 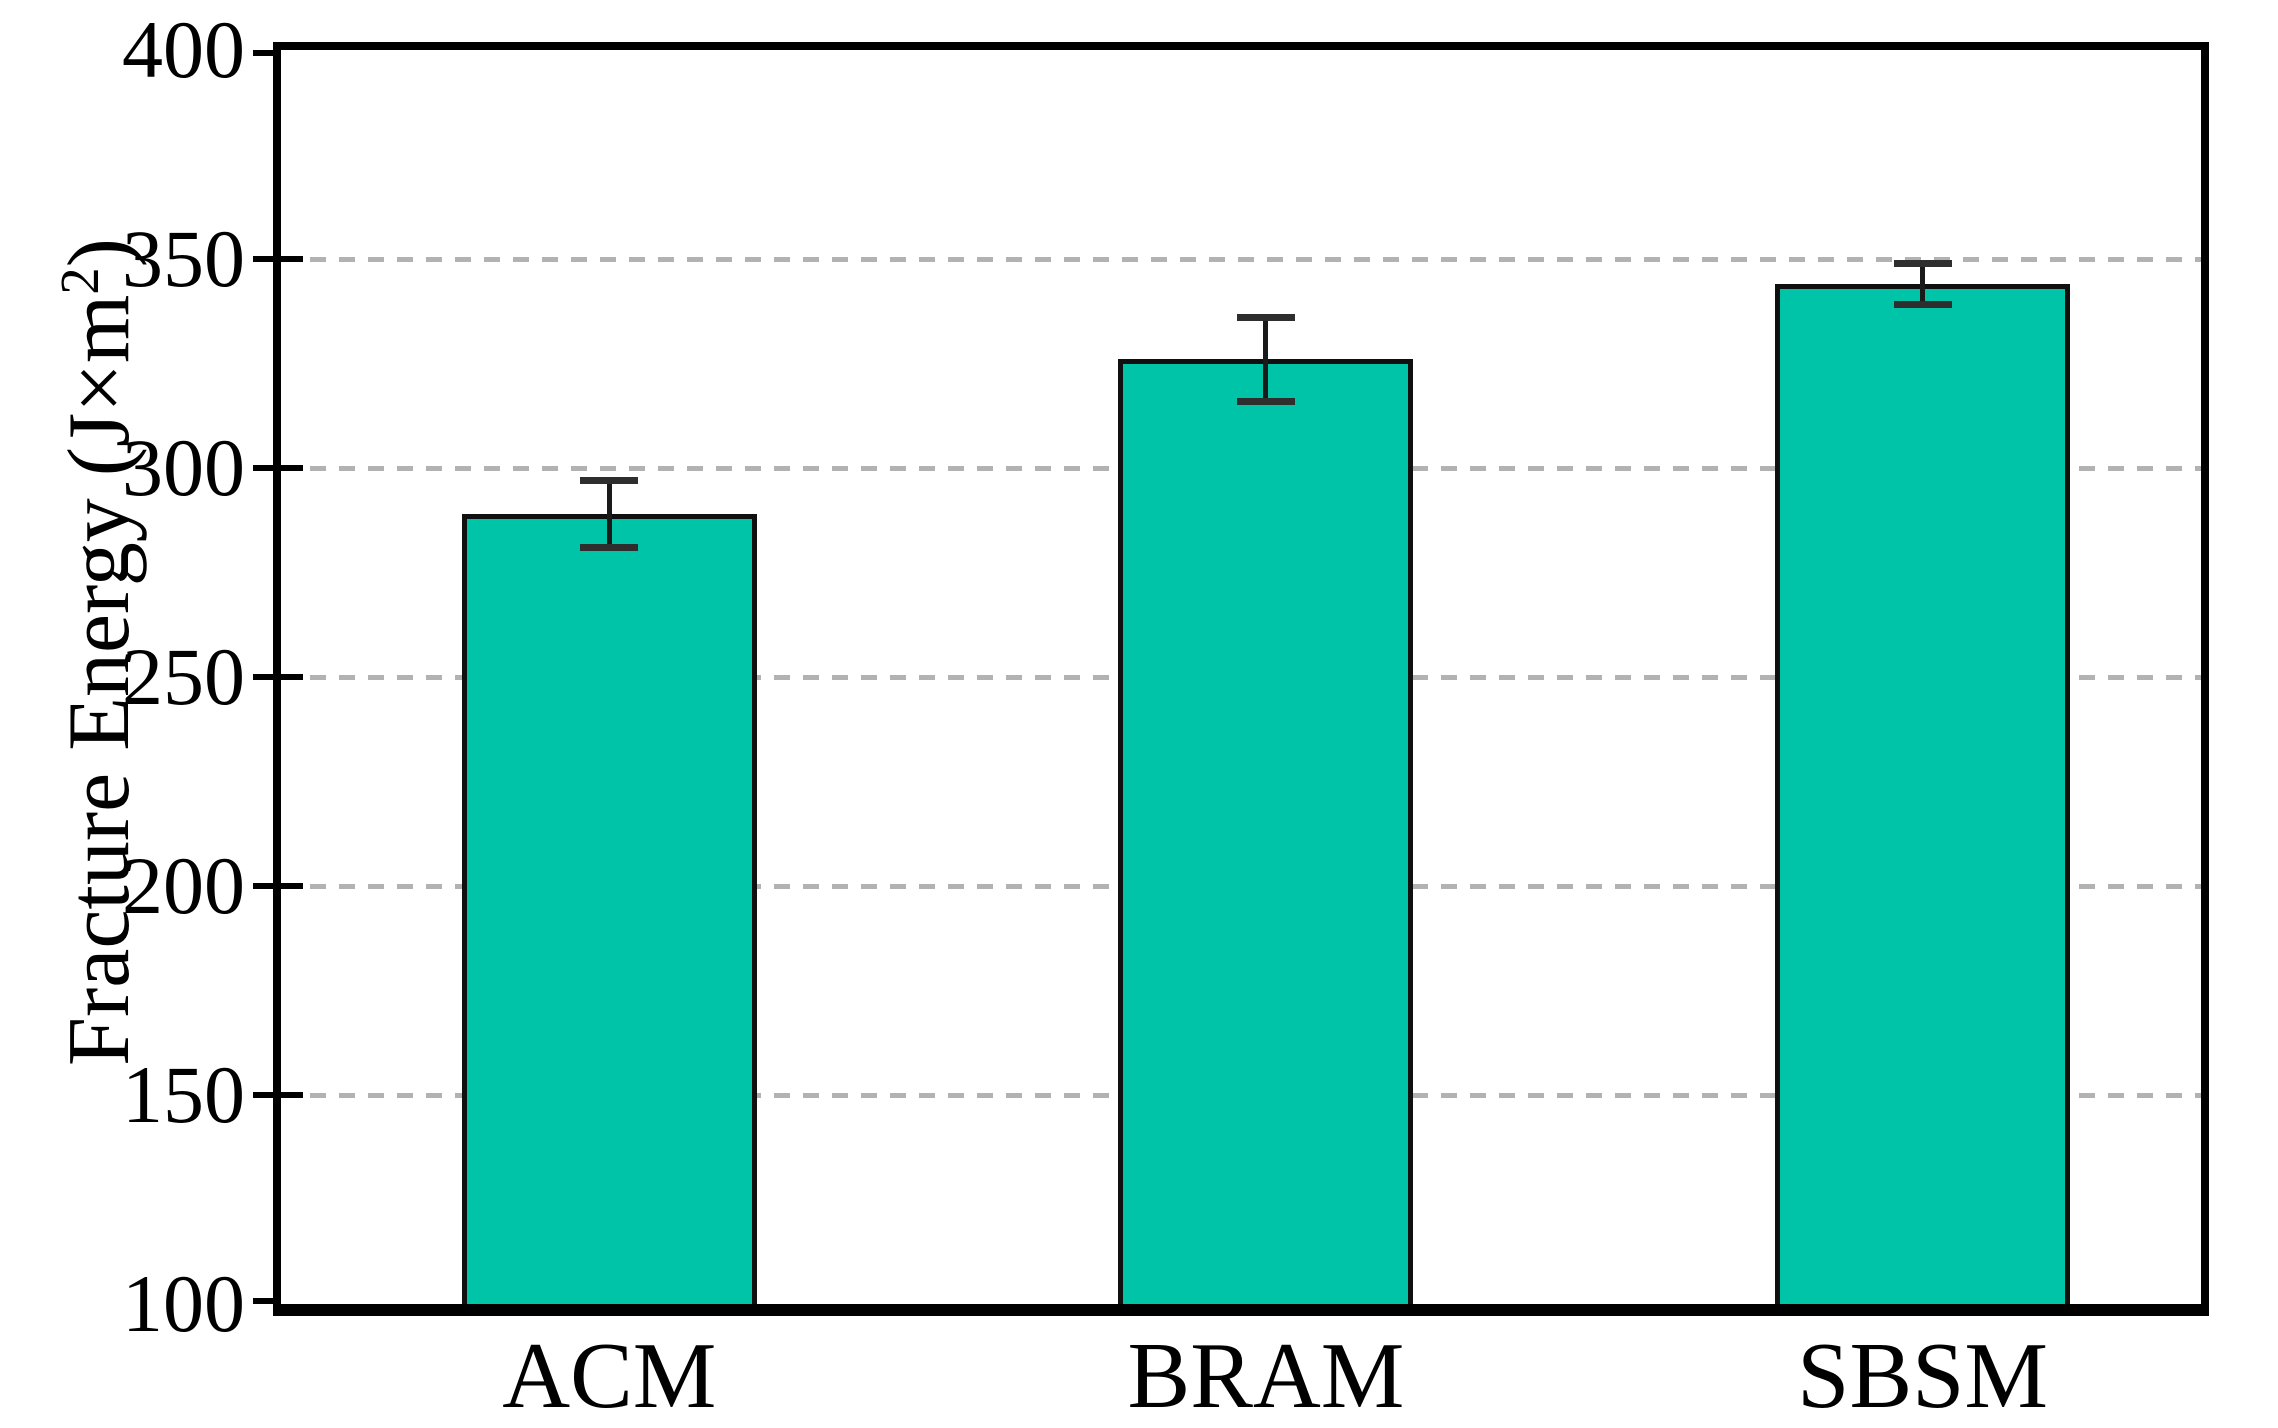 I want to click on error-bar-cap-bottom-sbsm, so click(x=1922, y=305).